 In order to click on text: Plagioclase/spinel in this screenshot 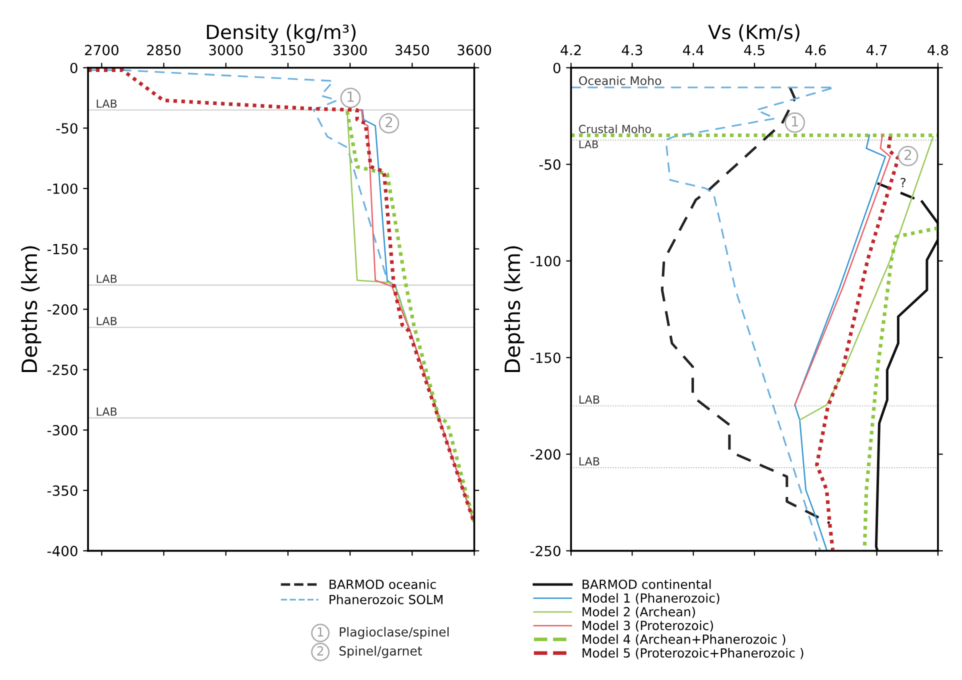, I will do `click(394, 633)`.